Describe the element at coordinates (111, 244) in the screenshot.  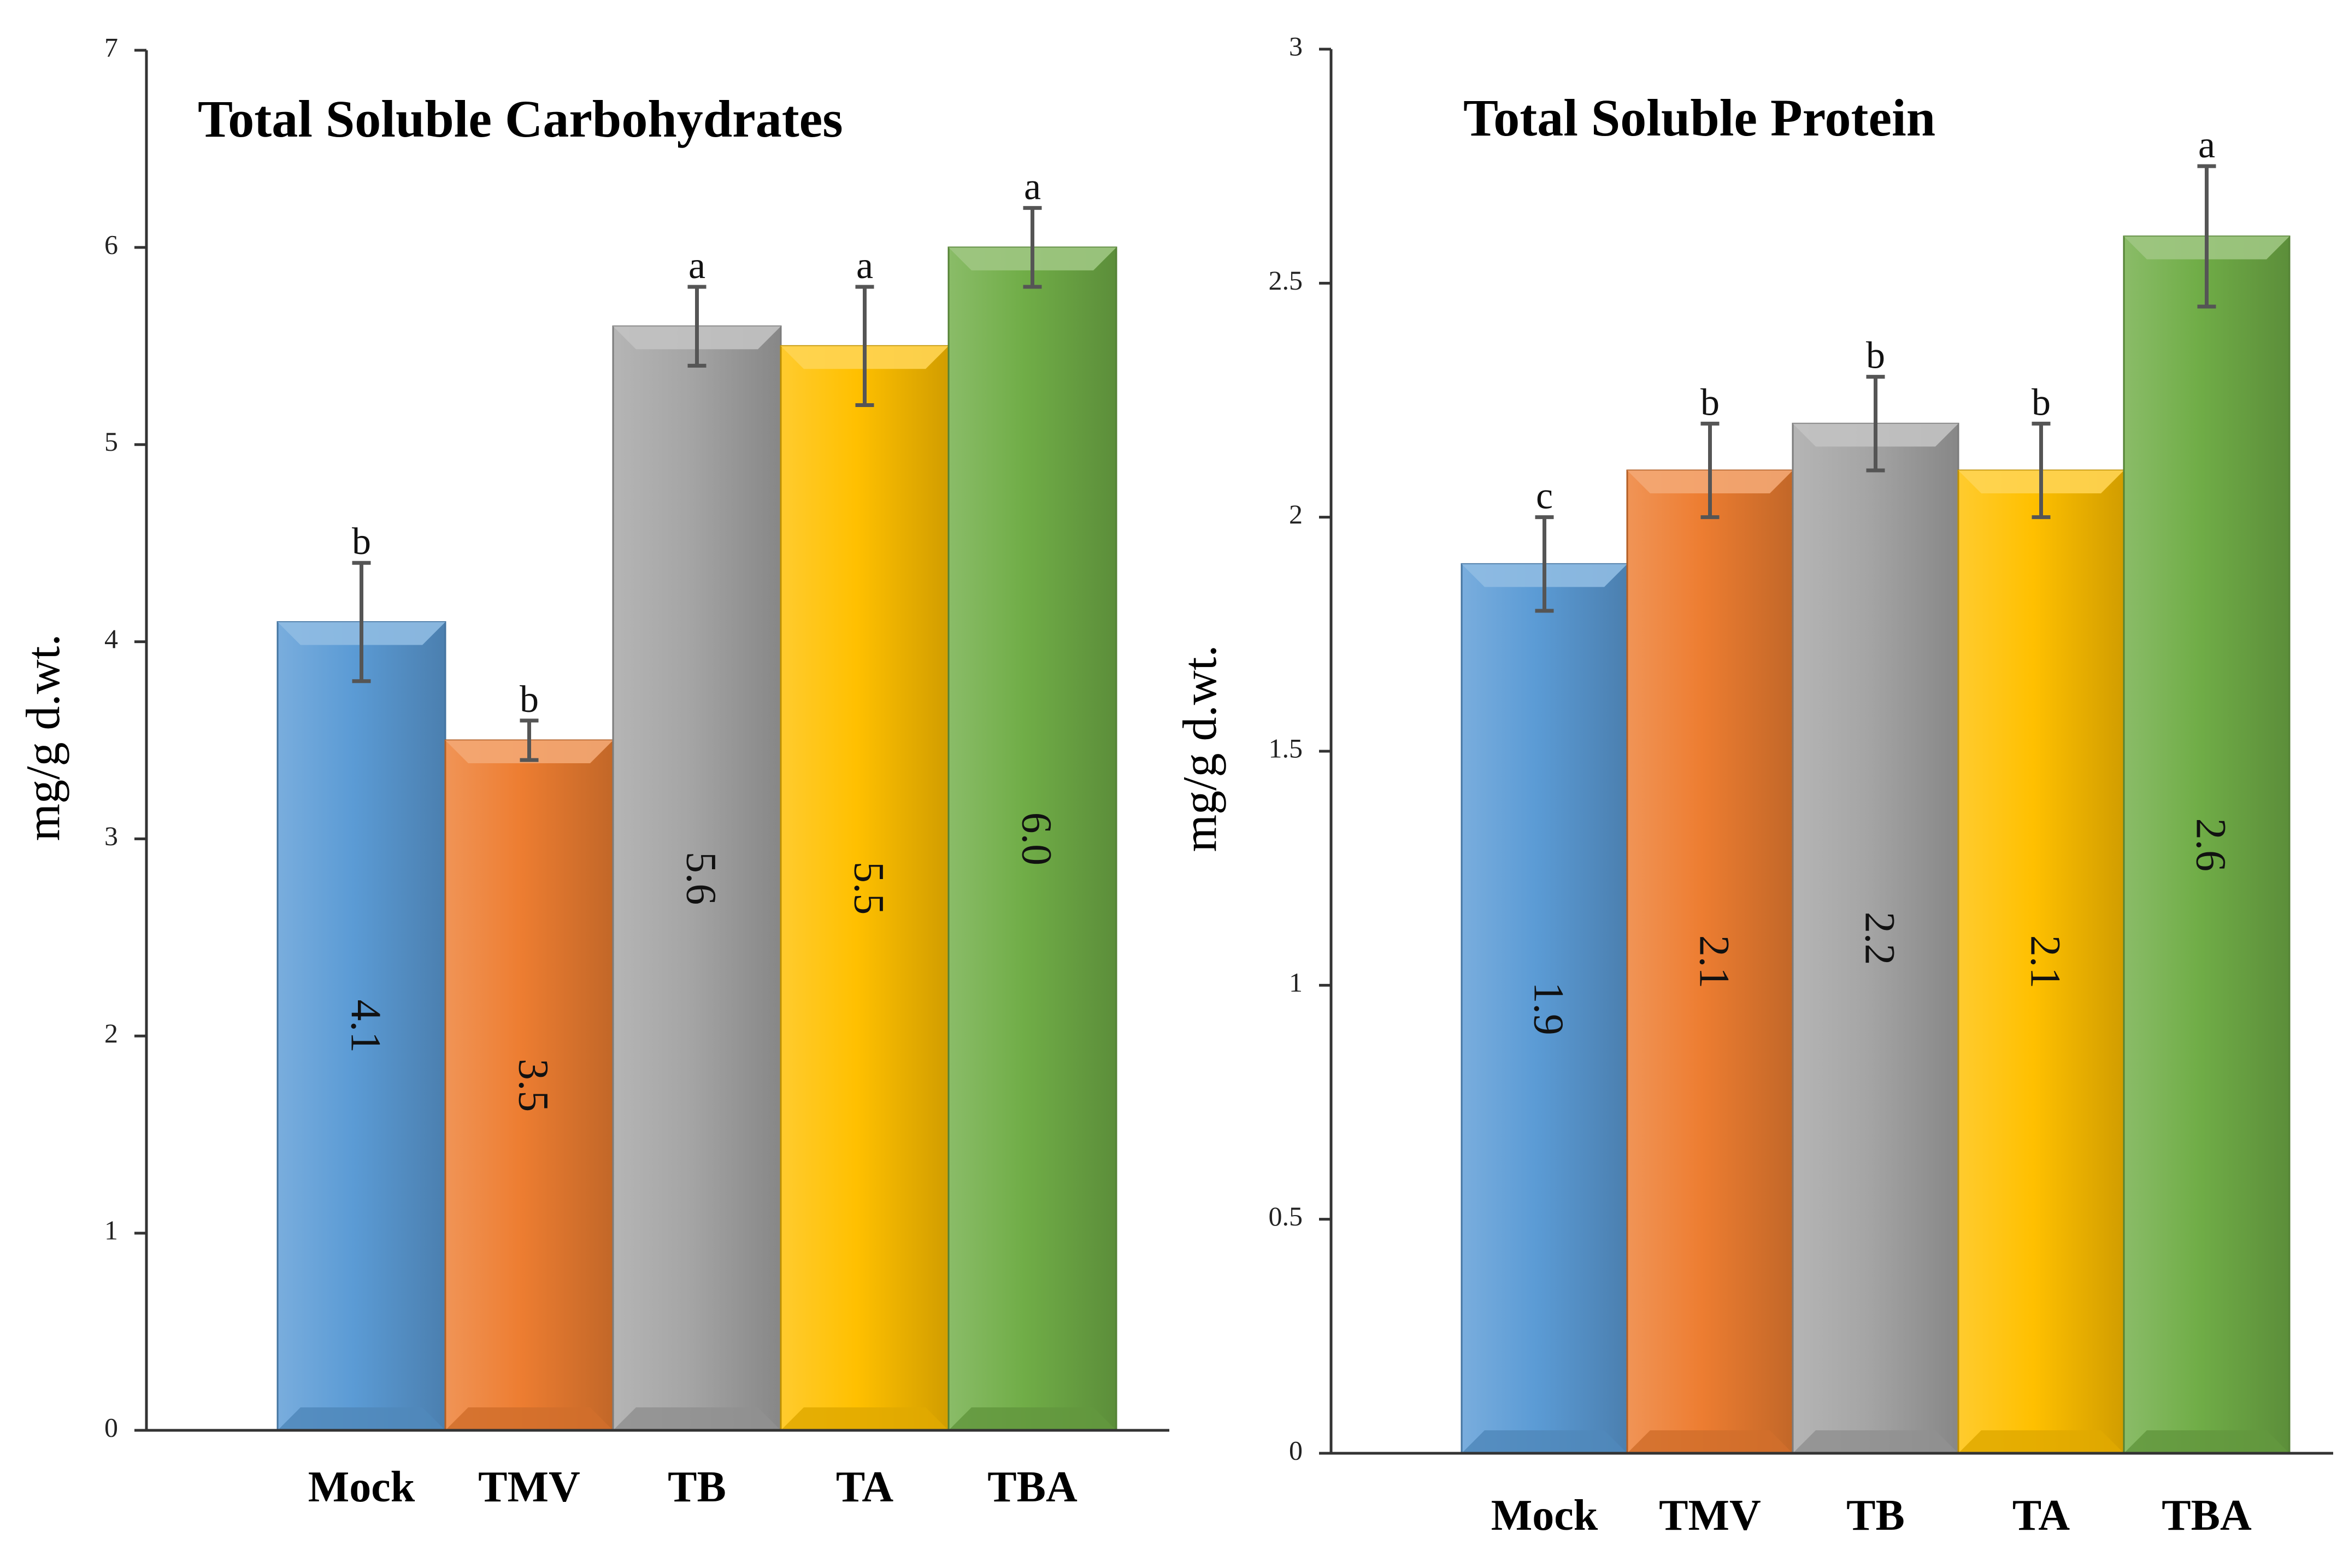
I see `y-tick-label: 6` at that location.